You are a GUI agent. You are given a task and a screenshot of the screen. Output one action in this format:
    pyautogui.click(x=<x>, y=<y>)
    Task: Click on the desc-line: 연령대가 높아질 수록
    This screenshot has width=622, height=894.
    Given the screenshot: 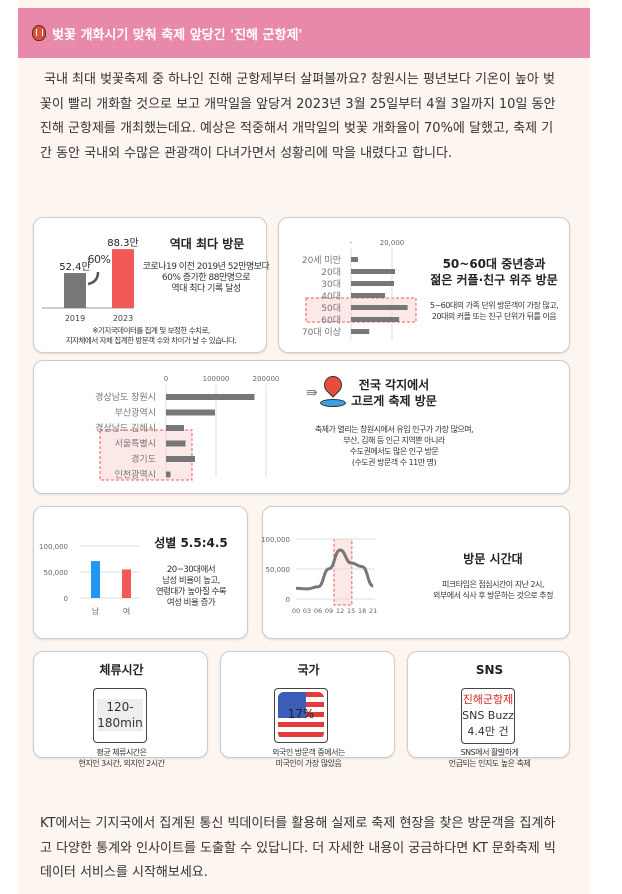 What is the action you would take?
    pyautogui.click(x=191, y=592)
    